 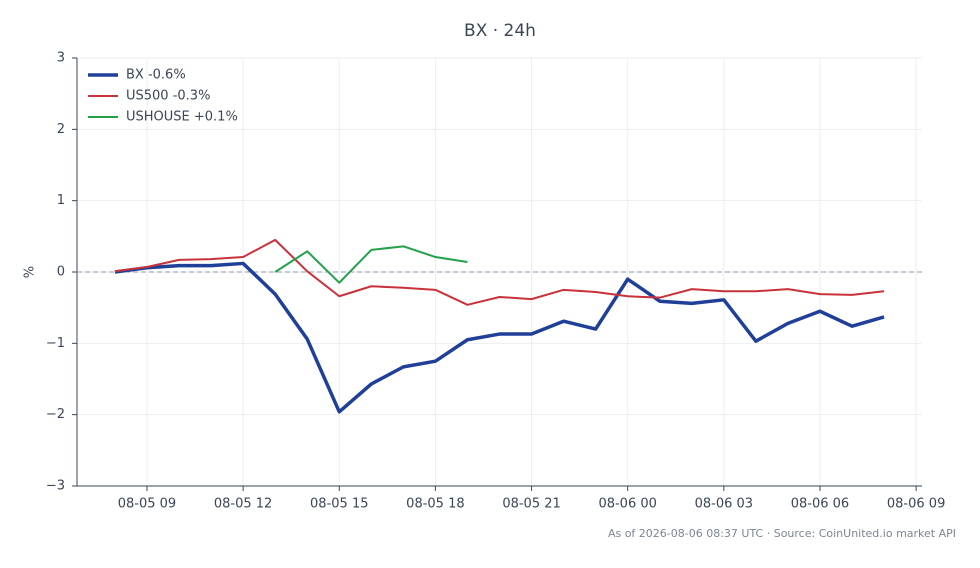 I want to click on y-tick-label: −2, so click(x=55, y=414).